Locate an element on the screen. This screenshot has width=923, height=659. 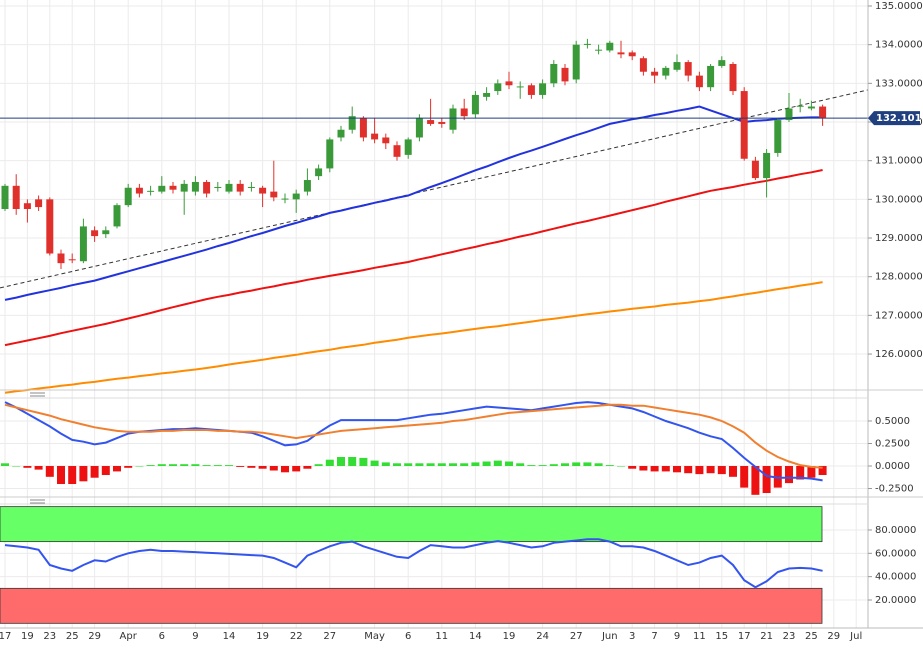
y-tick-label: -0.2500 is located at coordinates (894, 489).